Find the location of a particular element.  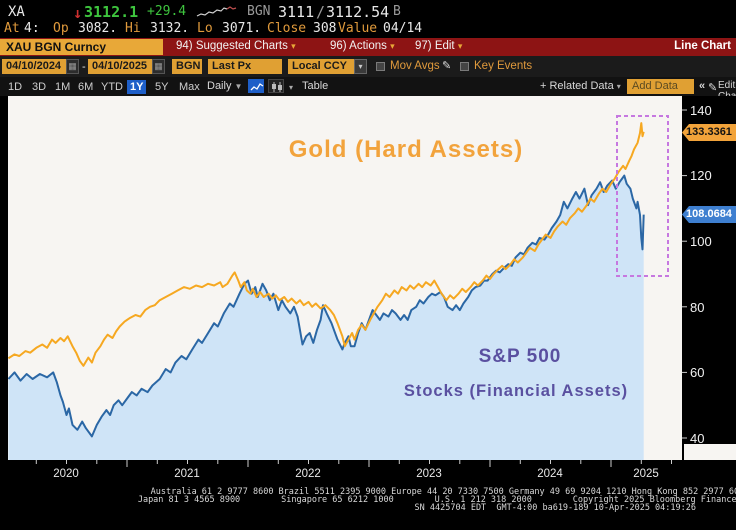

y-axis-tick-40: 40 is located at coordinates (697, 438).